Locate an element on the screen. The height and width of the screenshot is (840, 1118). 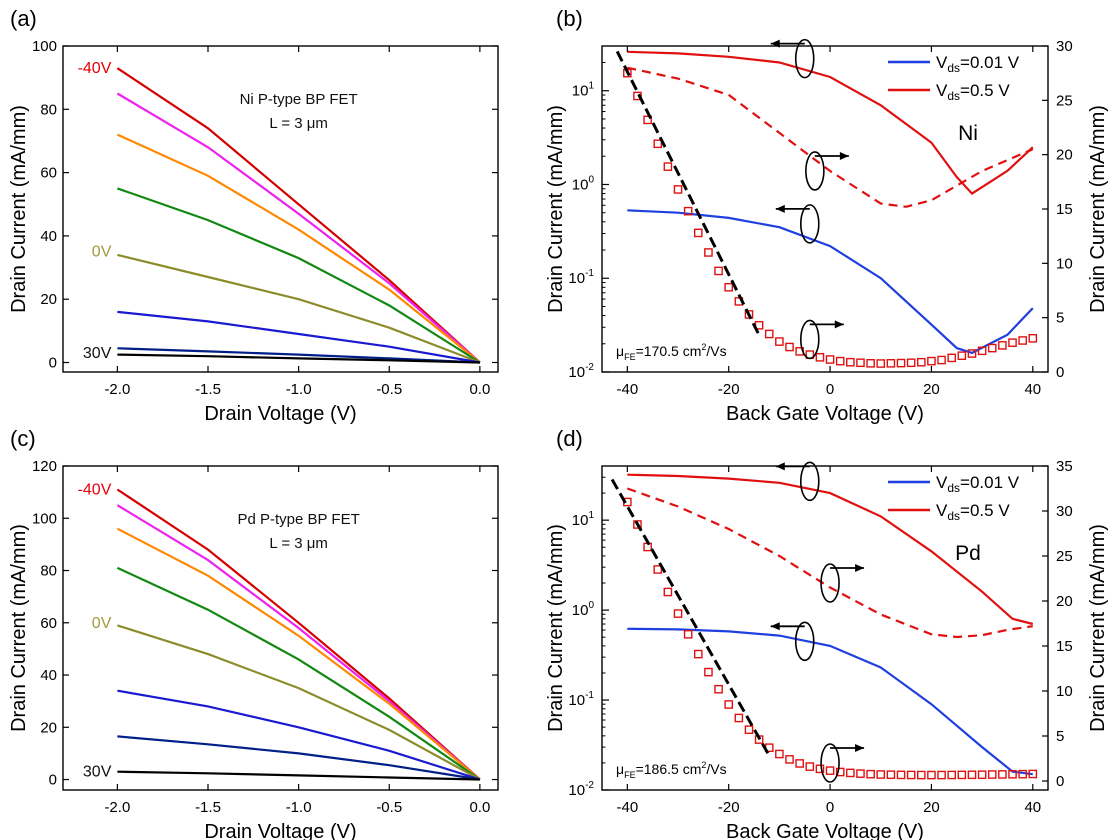
x-tick-label: -40 is located at coordinates (627, 807).